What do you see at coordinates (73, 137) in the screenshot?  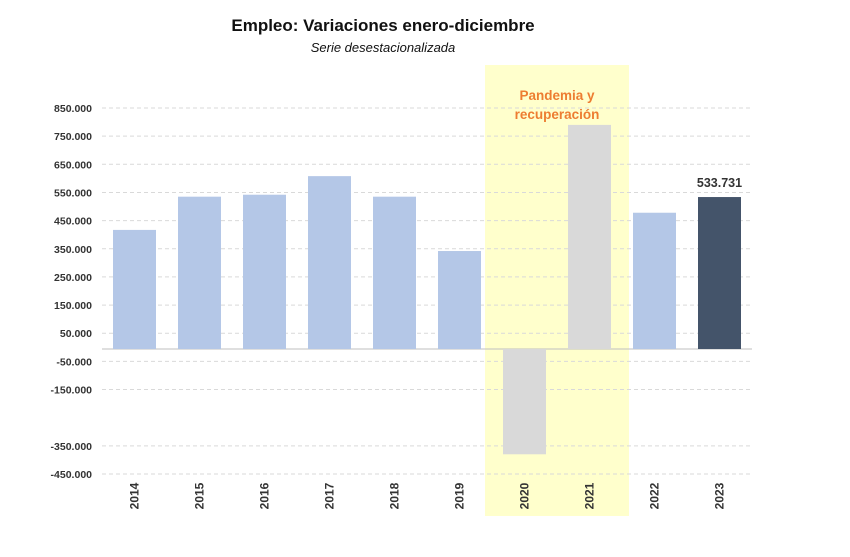 I see `y-tick-label: 750.000` at bounding box center [73, 137].